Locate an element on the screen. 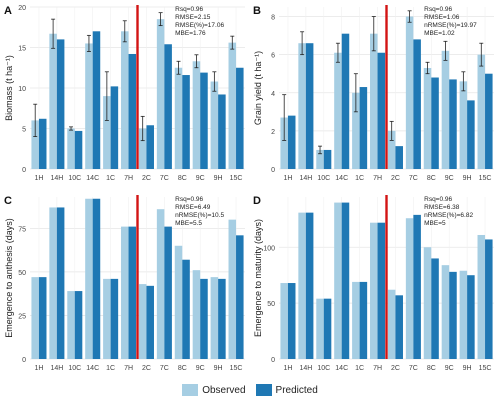 The width and height of the screenshot is (500, 400). stats-text: RMSE=2.15 is located at coordinates (193, 17).